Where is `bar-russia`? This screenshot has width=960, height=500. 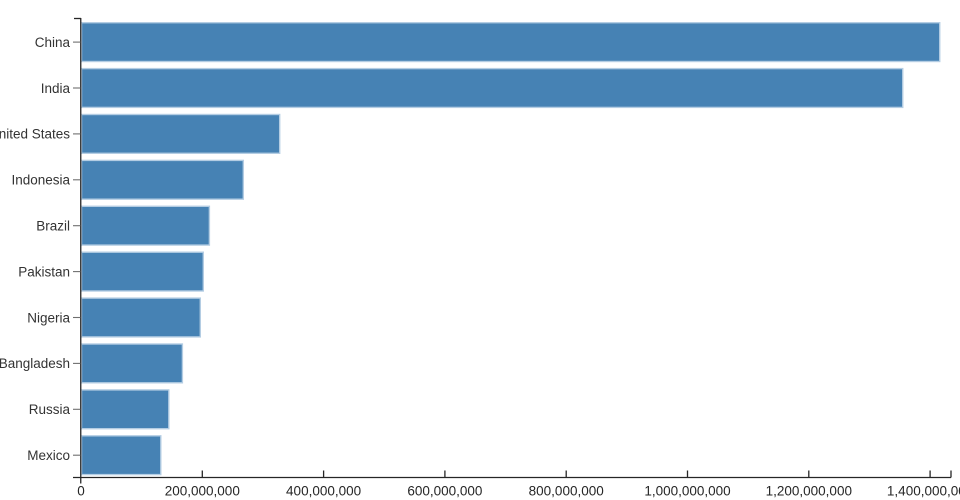 bar-russia is located at coordinates (125, 409).